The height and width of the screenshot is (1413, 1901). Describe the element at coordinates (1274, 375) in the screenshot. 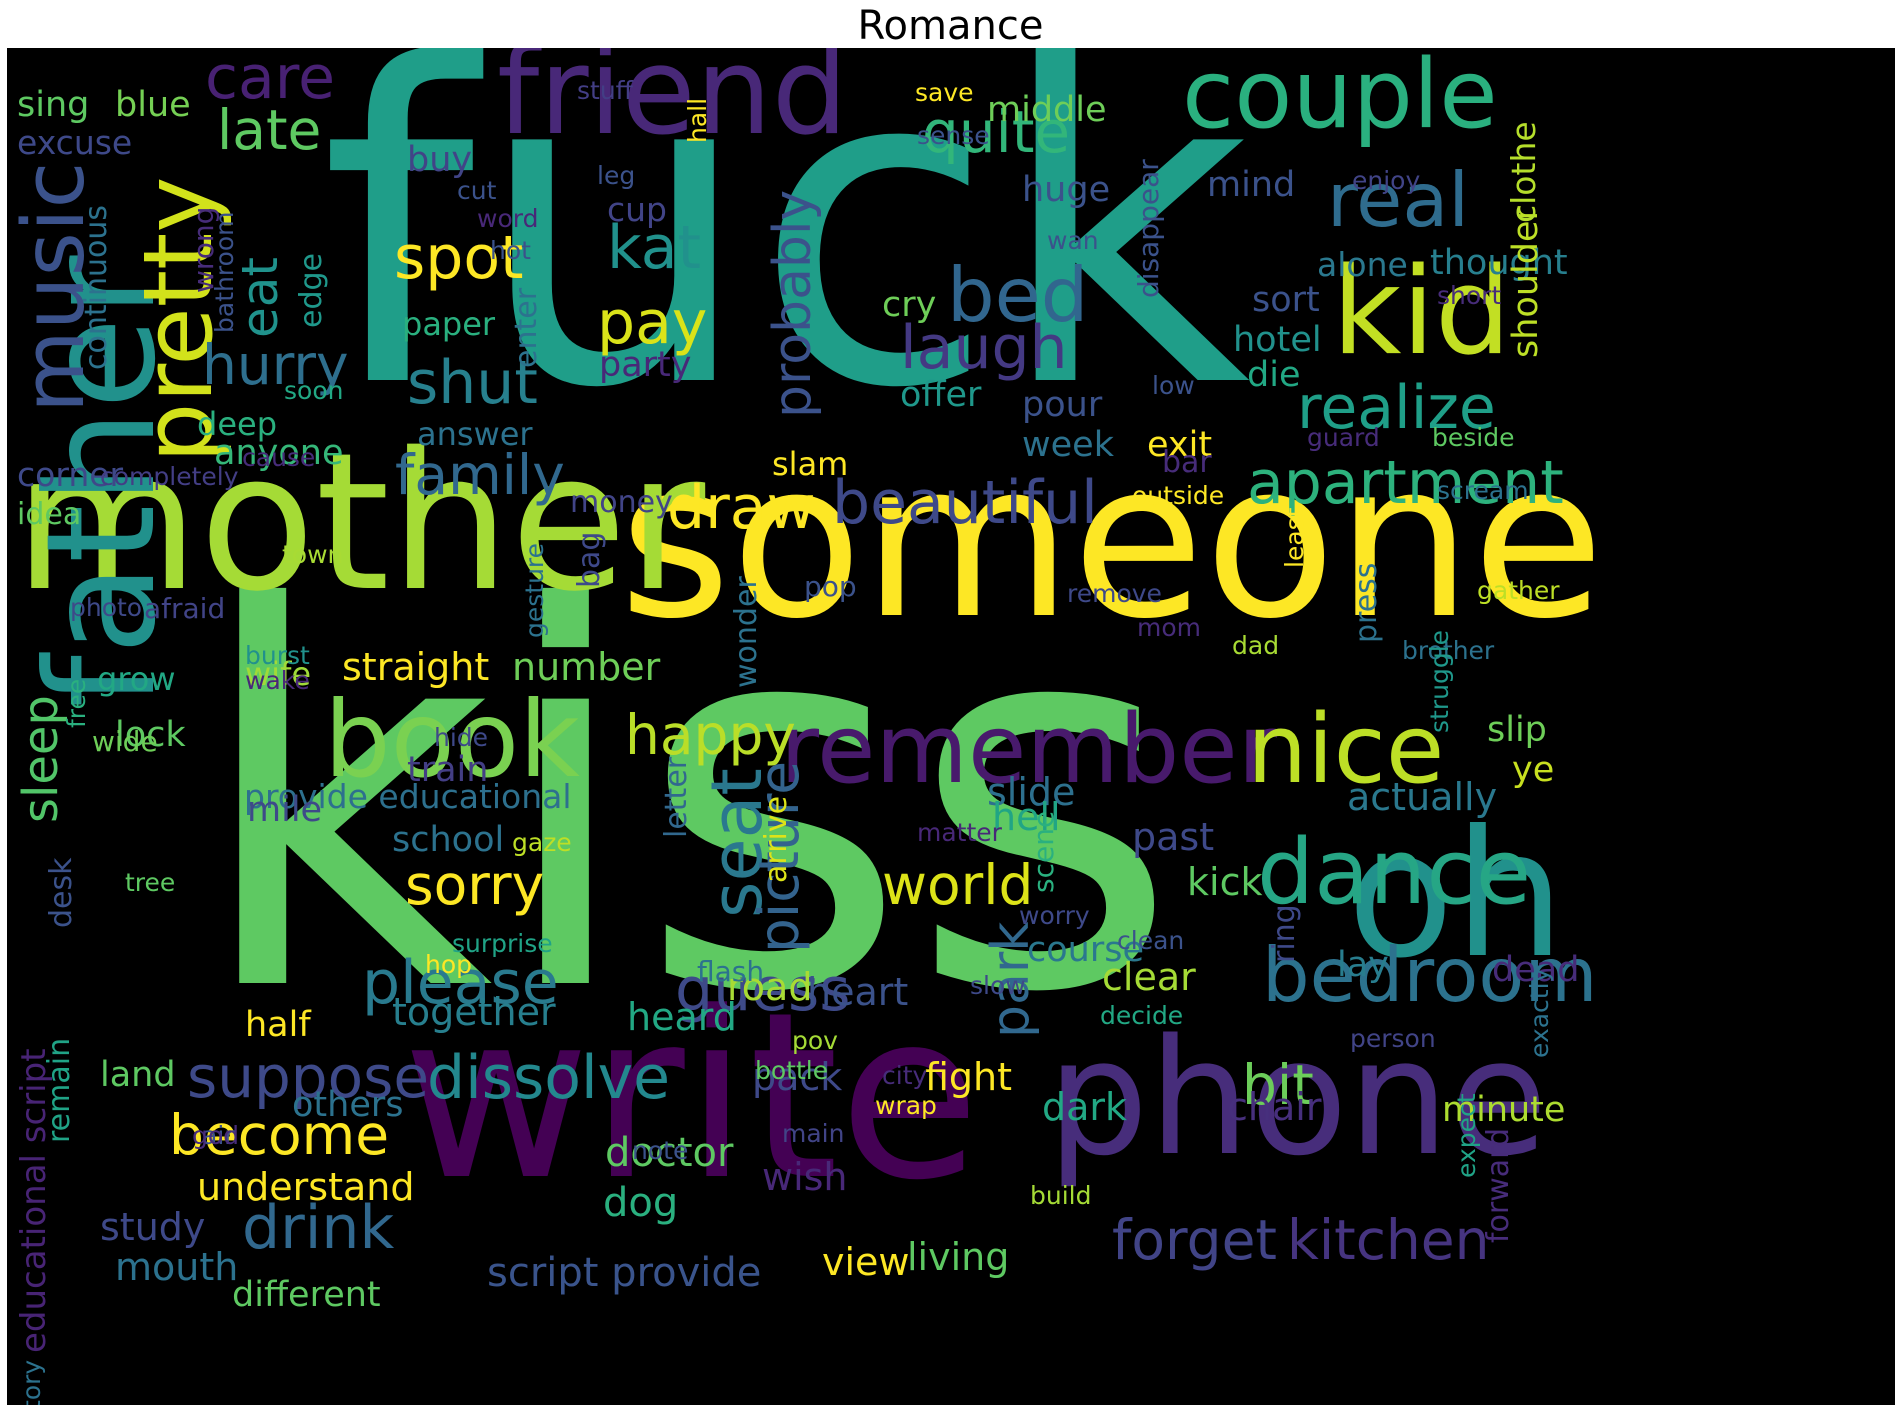

I see `word-die: die` at that location.